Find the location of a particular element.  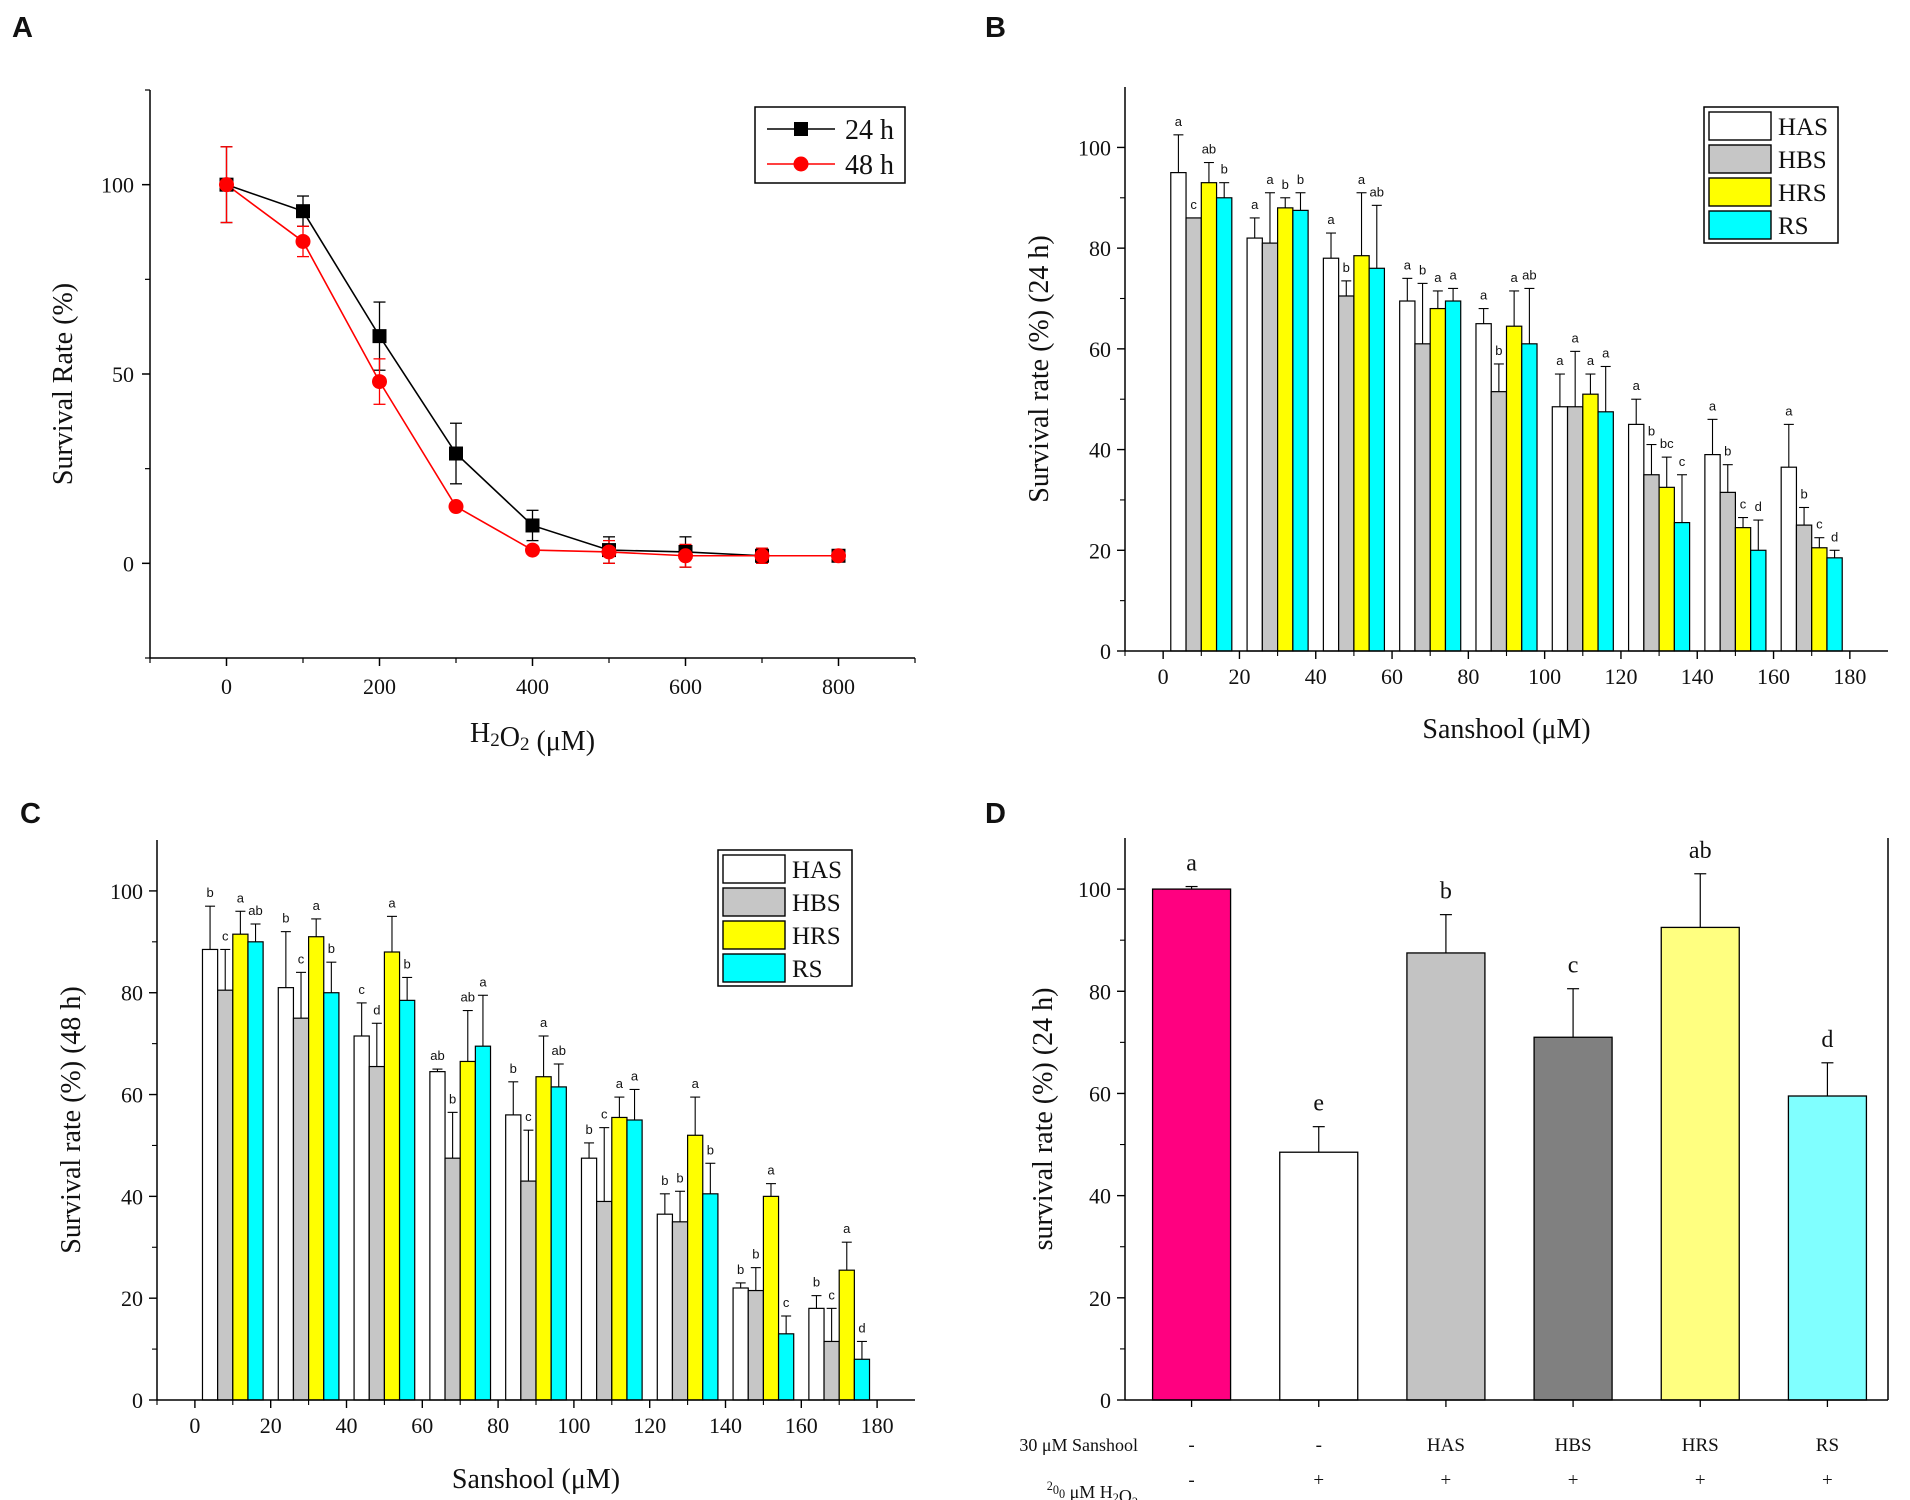

x-axis-label-c: Sanshool (μM) is located at coordinates (536, 1479).